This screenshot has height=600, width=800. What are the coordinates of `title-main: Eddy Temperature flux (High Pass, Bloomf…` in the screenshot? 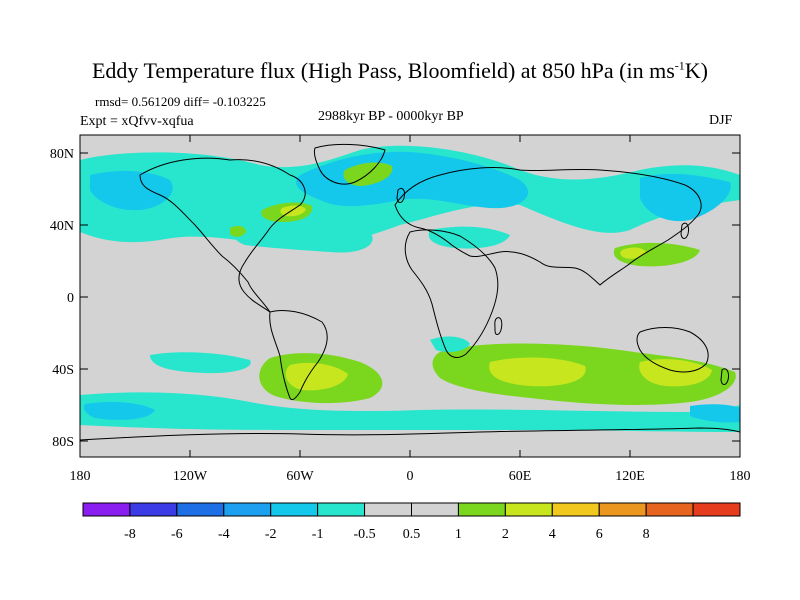 It's located at (383, 70).